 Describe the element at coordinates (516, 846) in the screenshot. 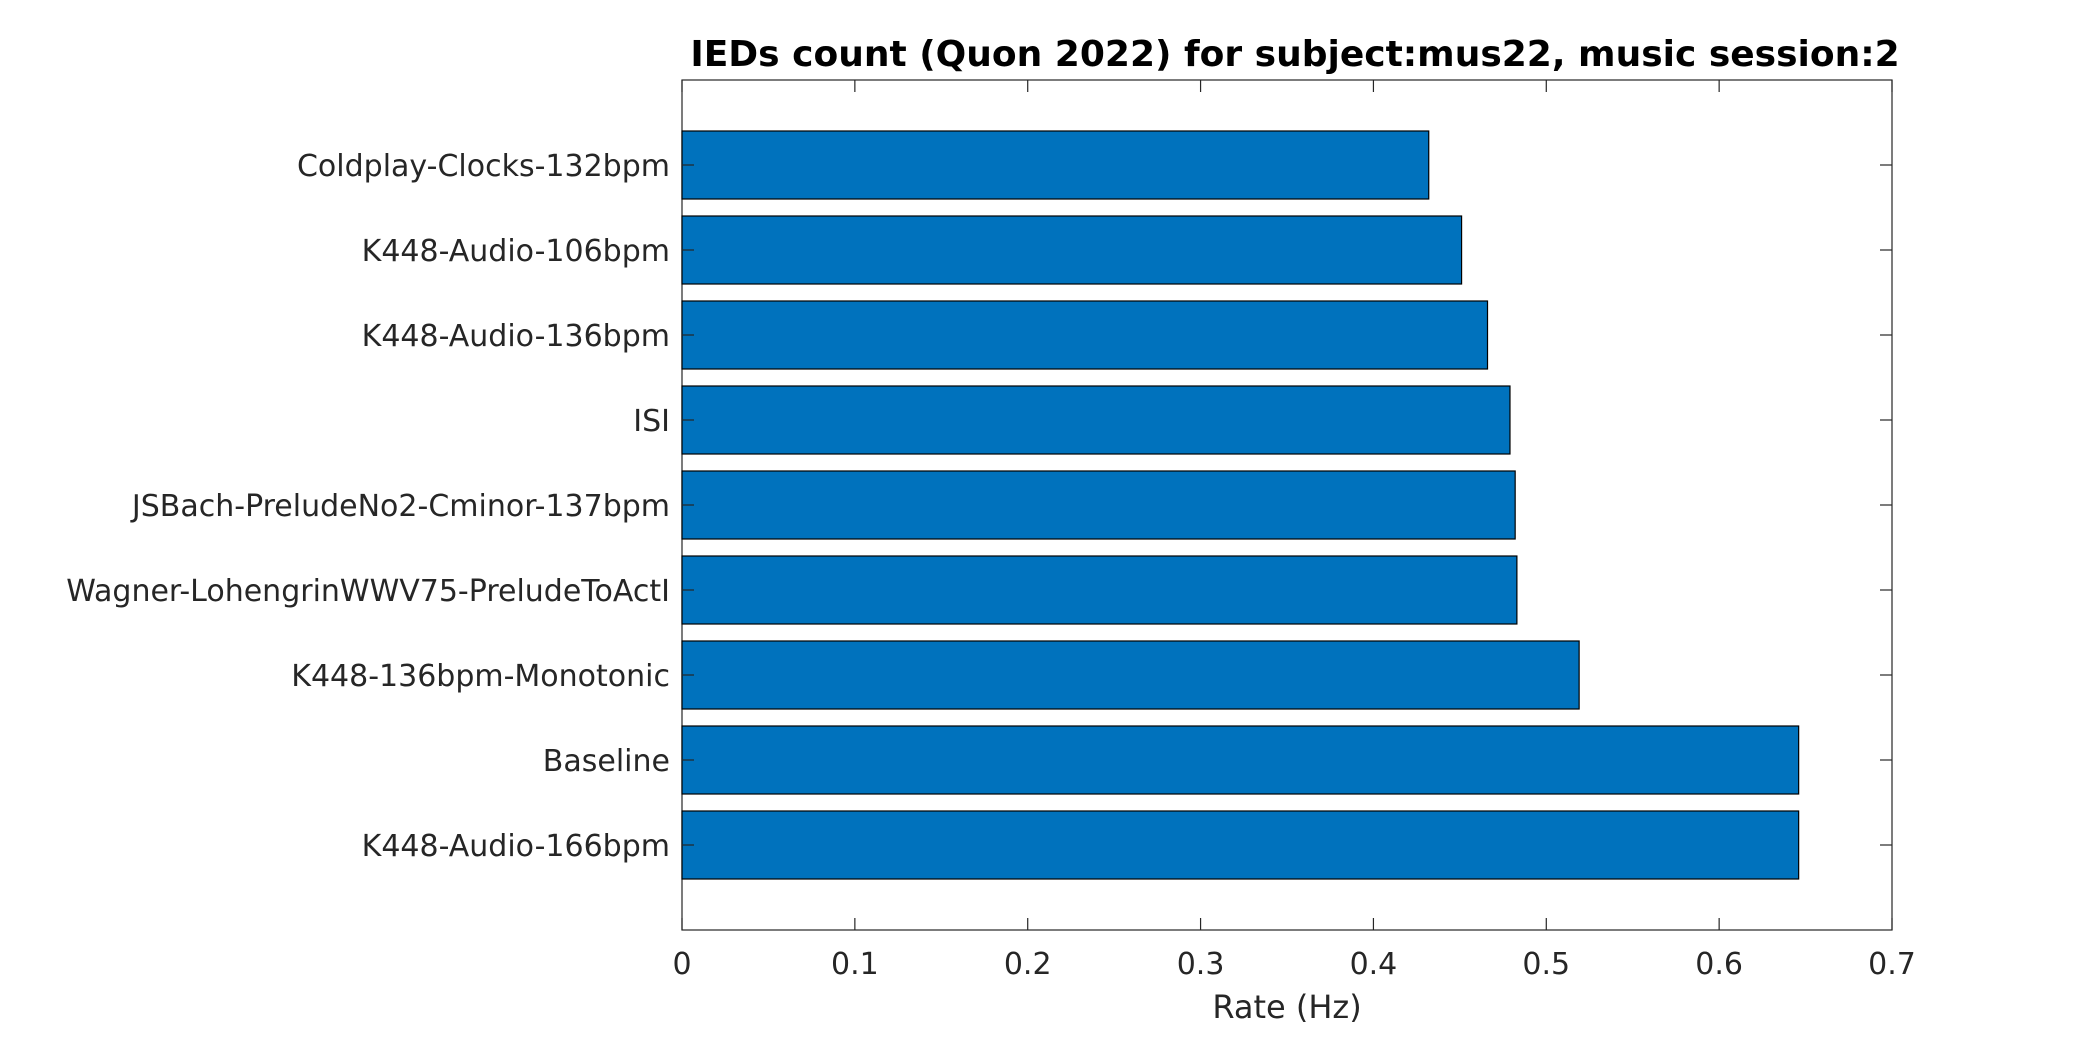

I see `y-tick-label: K448-Audio-166bpm` at that location.